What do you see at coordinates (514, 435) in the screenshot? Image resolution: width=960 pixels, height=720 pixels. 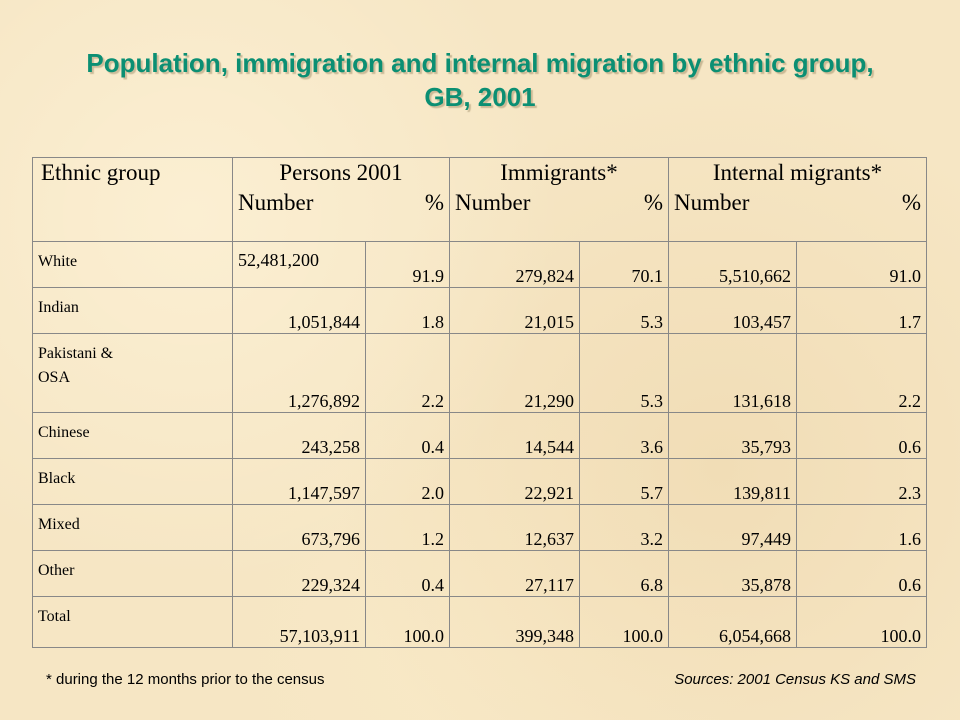 I see `immigrants-number: 14,544` at bounding box center [514, 435].